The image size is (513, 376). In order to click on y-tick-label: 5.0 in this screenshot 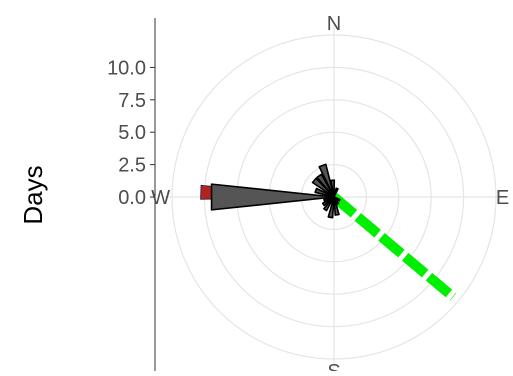, I will do `click(132, 133)`.